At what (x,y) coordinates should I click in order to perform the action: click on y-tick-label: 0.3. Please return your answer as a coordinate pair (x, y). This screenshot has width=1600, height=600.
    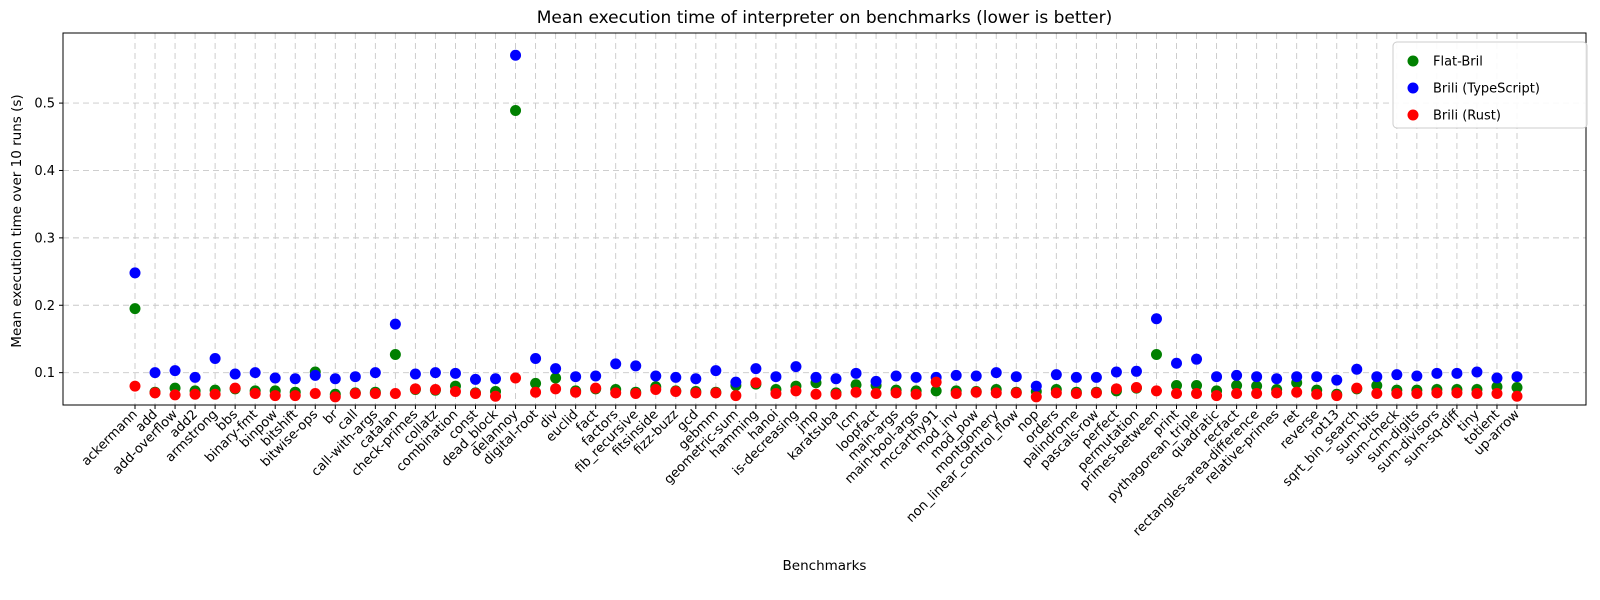
    Looking at the image, I should click on (44, 238).